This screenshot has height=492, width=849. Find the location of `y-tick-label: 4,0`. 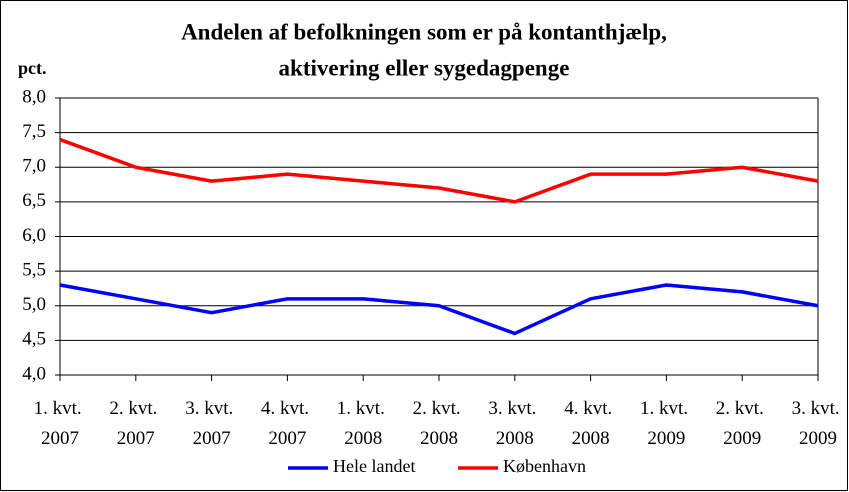

y-tick-label: 4,0 is located at coordinates (34, 373).